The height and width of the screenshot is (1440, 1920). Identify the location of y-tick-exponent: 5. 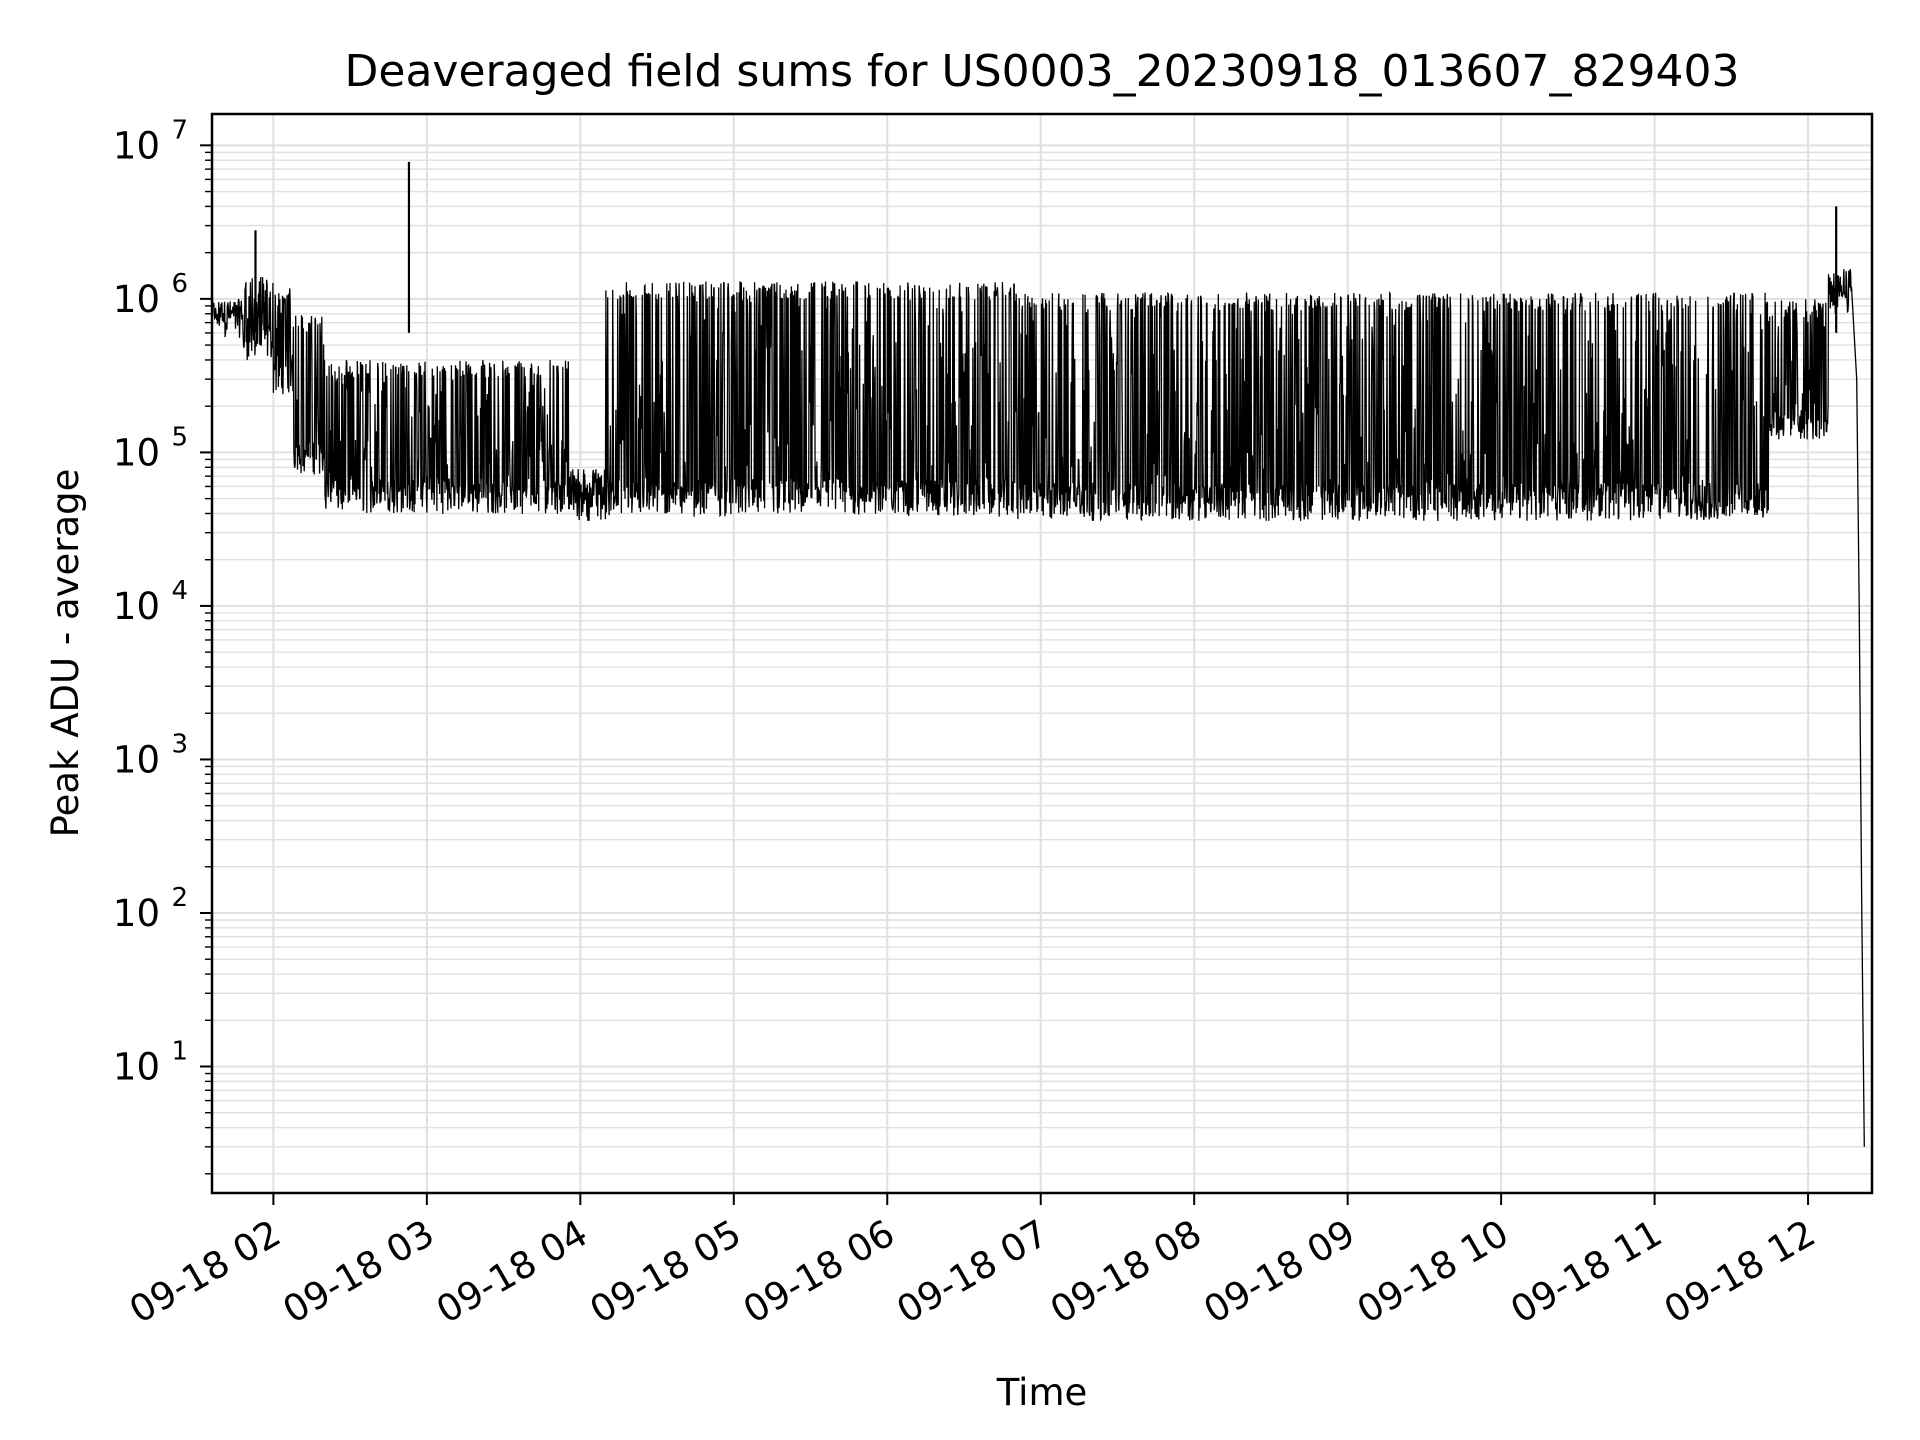
(179, 437).